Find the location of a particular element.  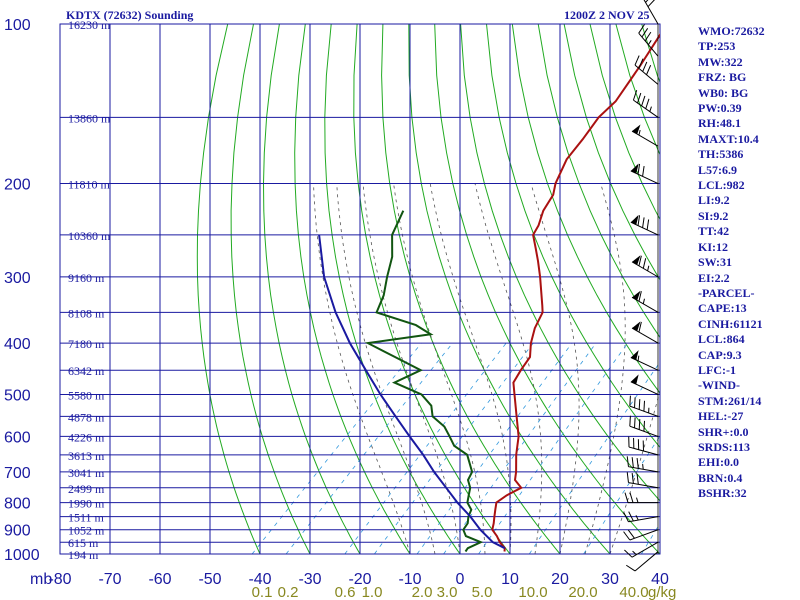

height-label: 2499 m is located at coordinates (86, 489).